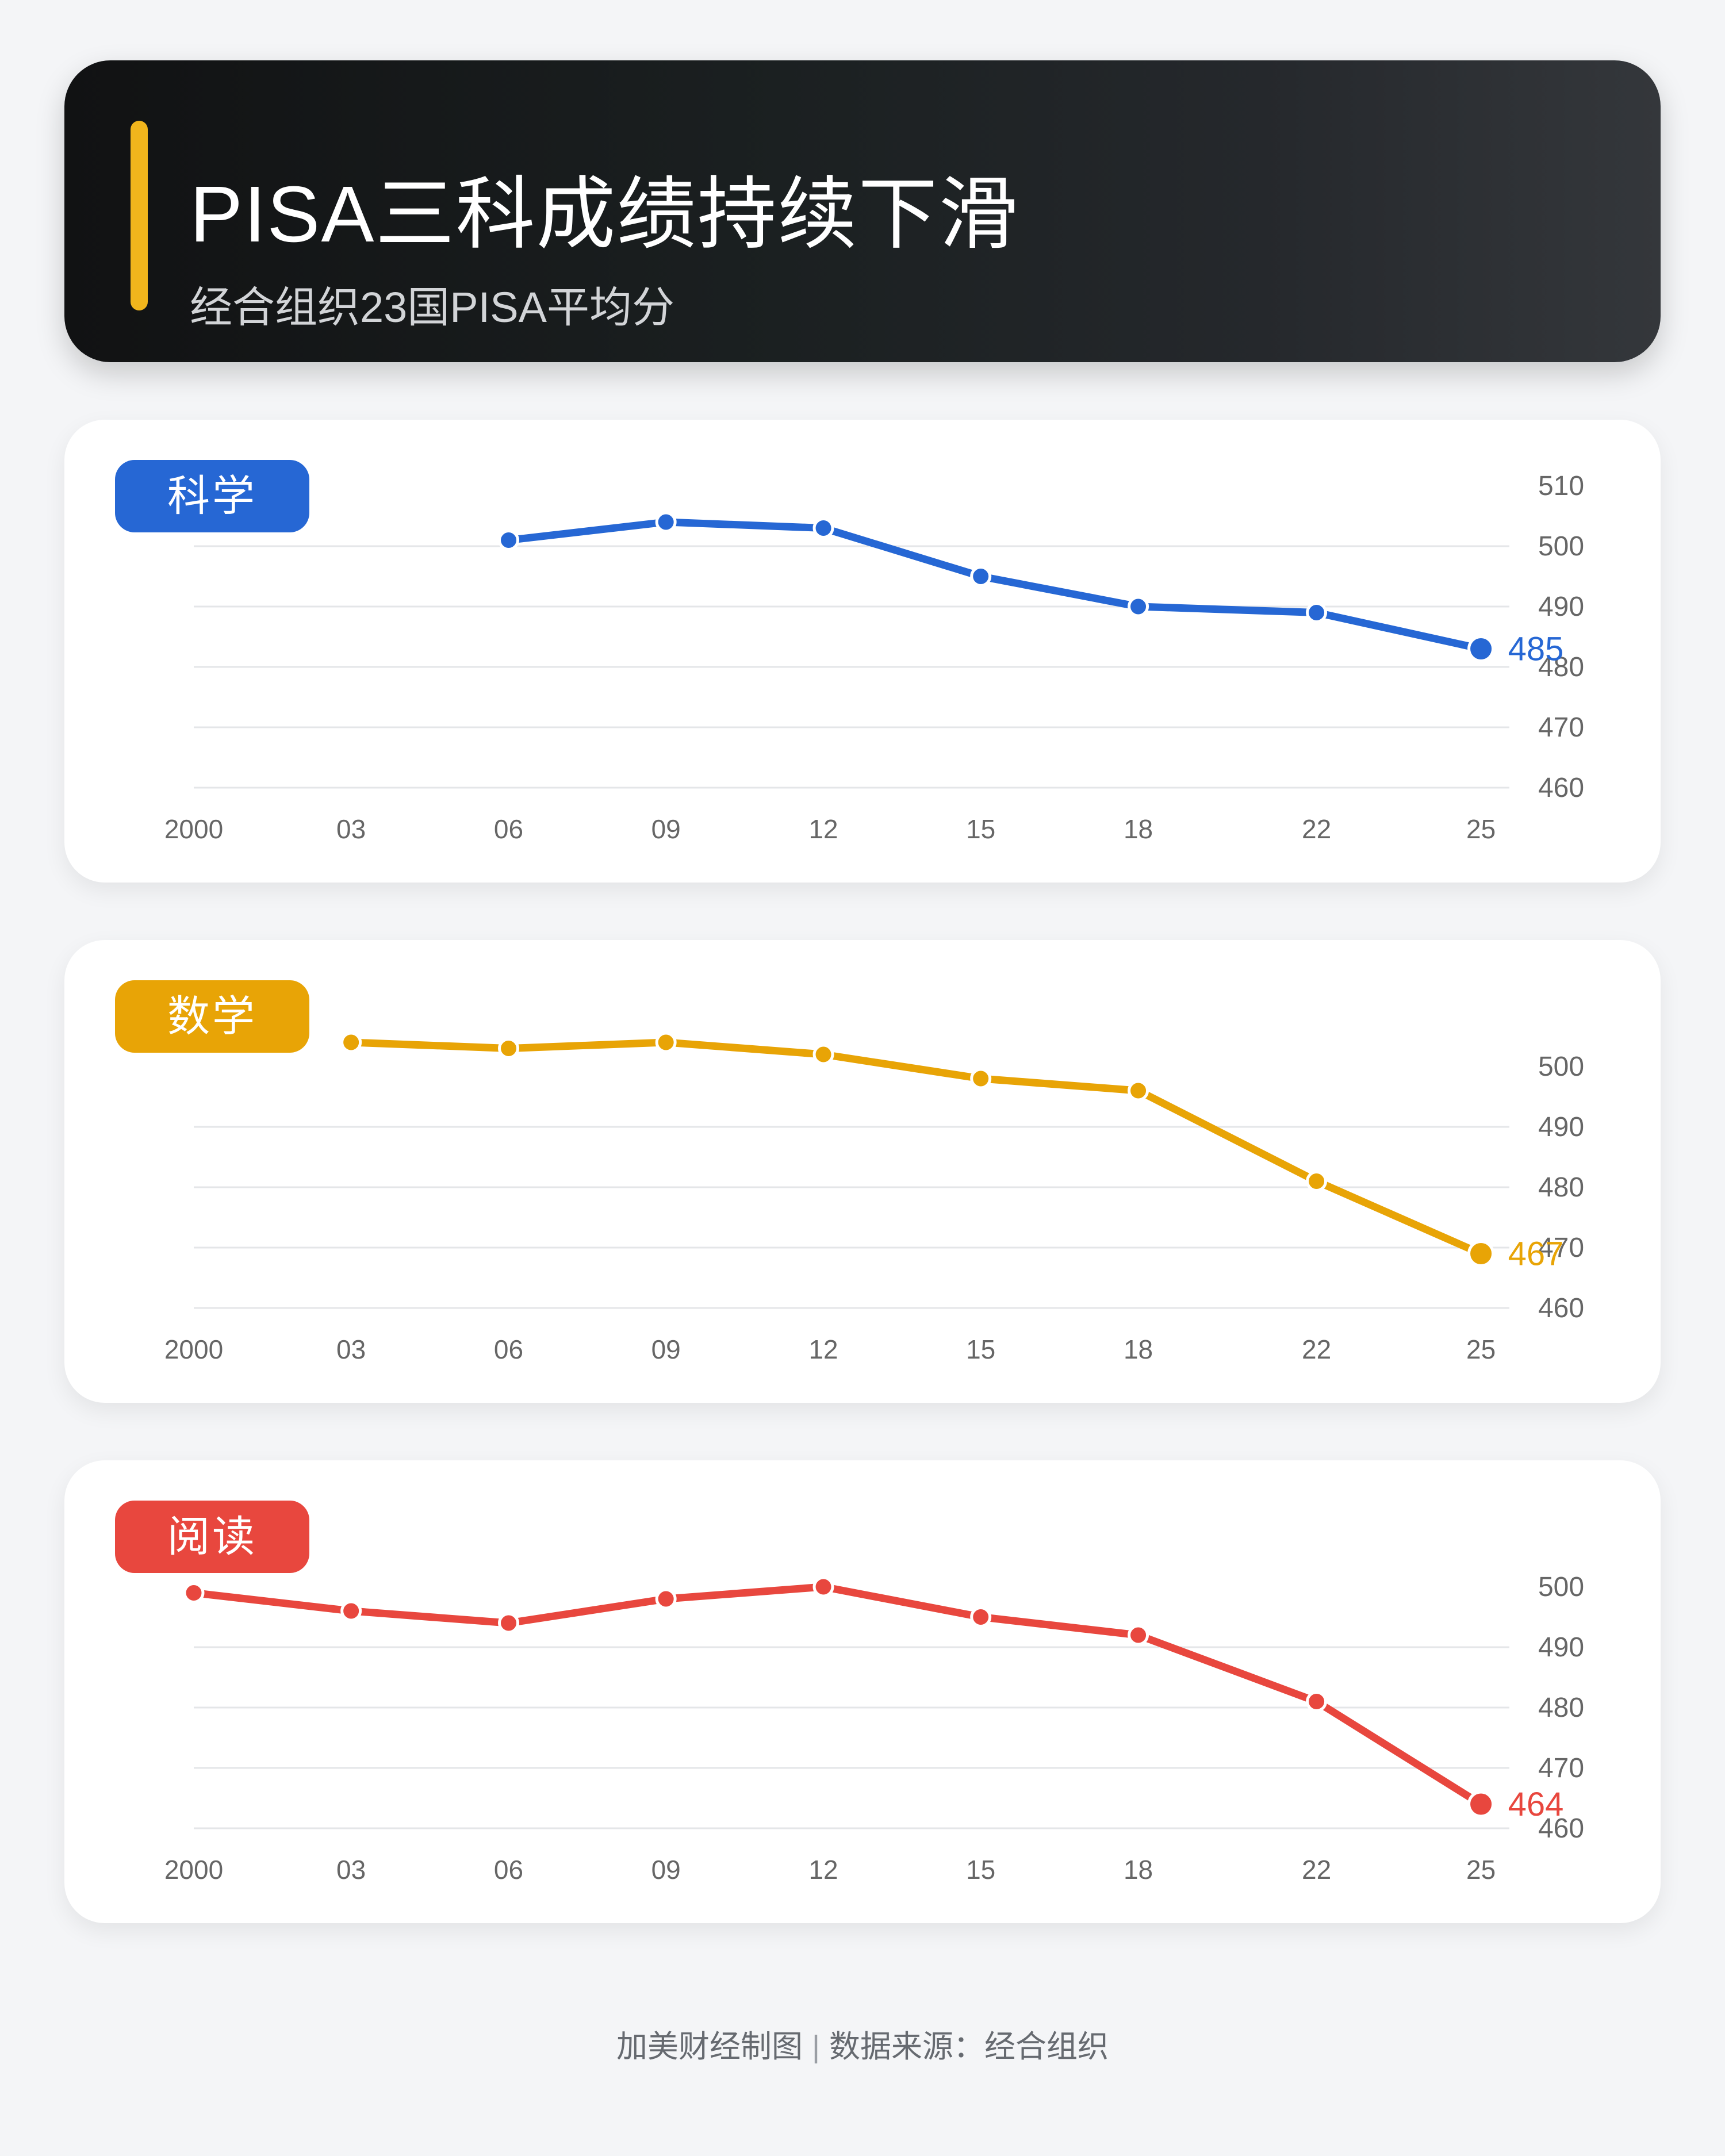  I want to click on science-x-tick-label: 2000, so click(193, 829).